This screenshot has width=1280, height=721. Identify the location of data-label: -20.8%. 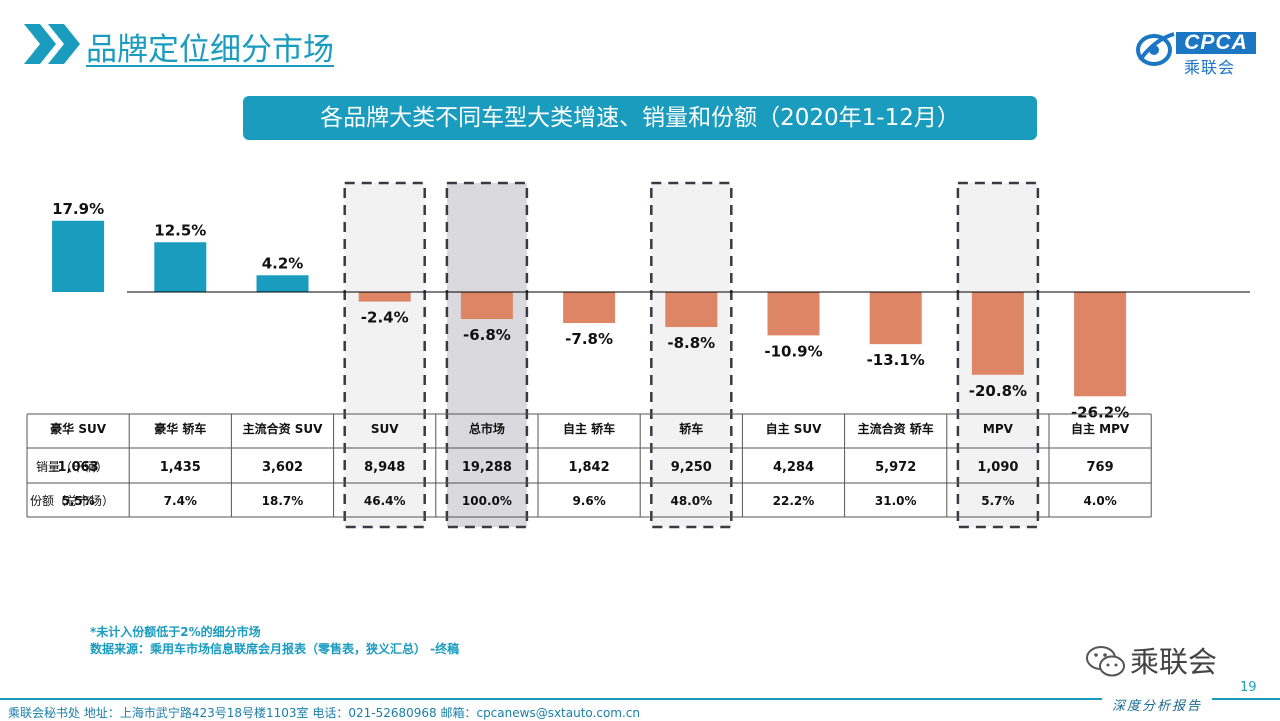
(998, 391).